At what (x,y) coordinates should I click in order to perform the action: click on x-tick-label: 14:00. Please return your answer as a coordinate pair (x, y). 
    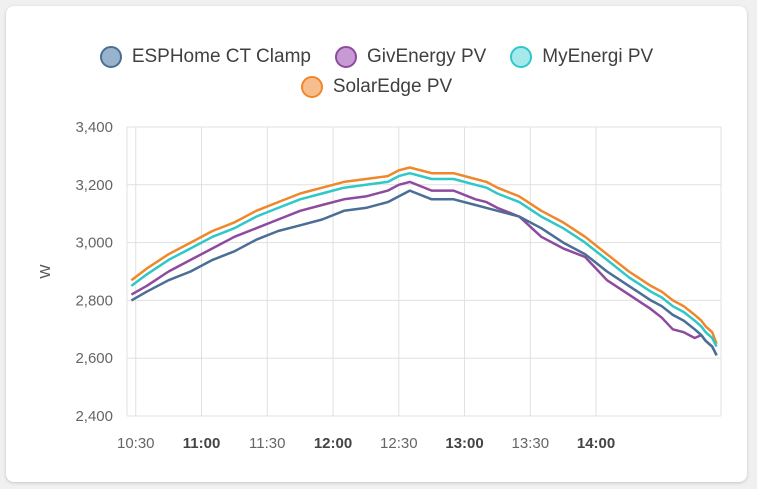
    Looking at the image, I should click on (596, 443).